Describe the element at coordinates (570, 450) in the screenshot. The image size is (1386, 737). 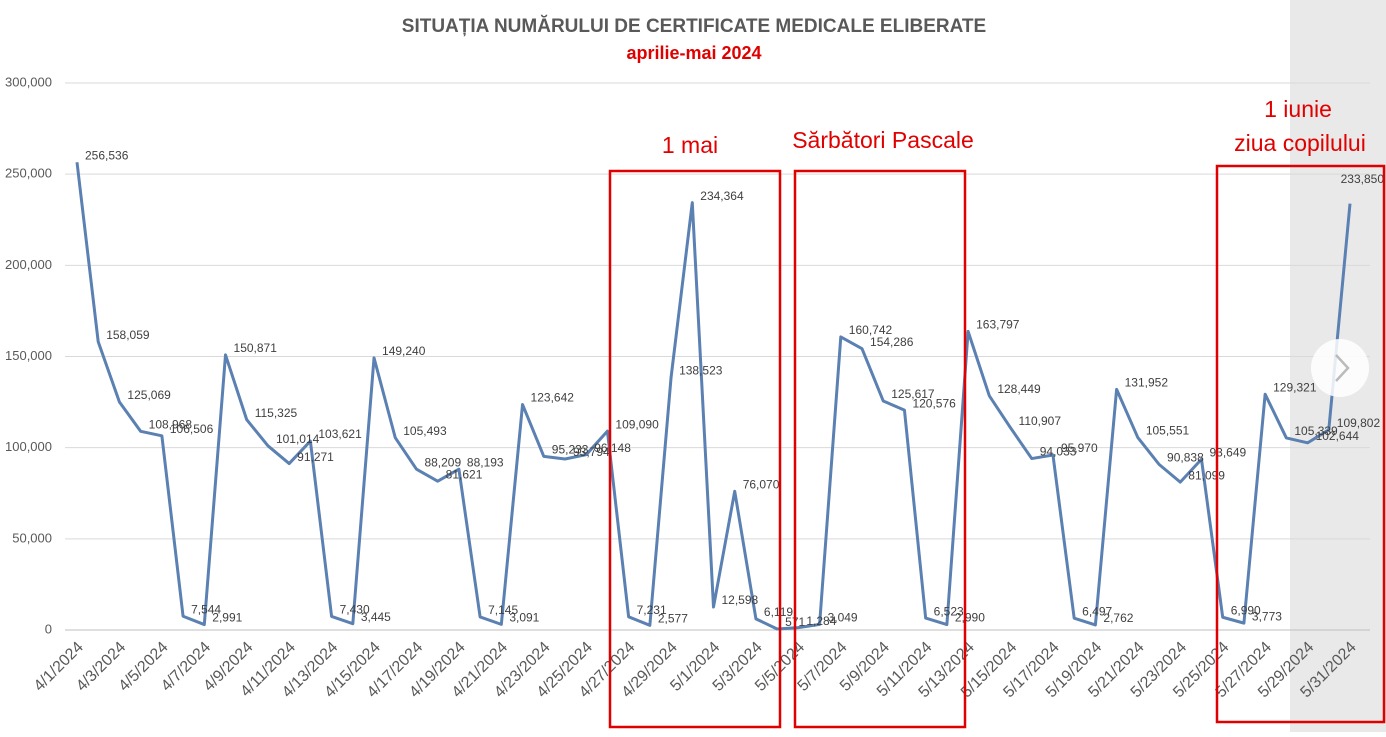
I see `data-label: 95,233` at that location.